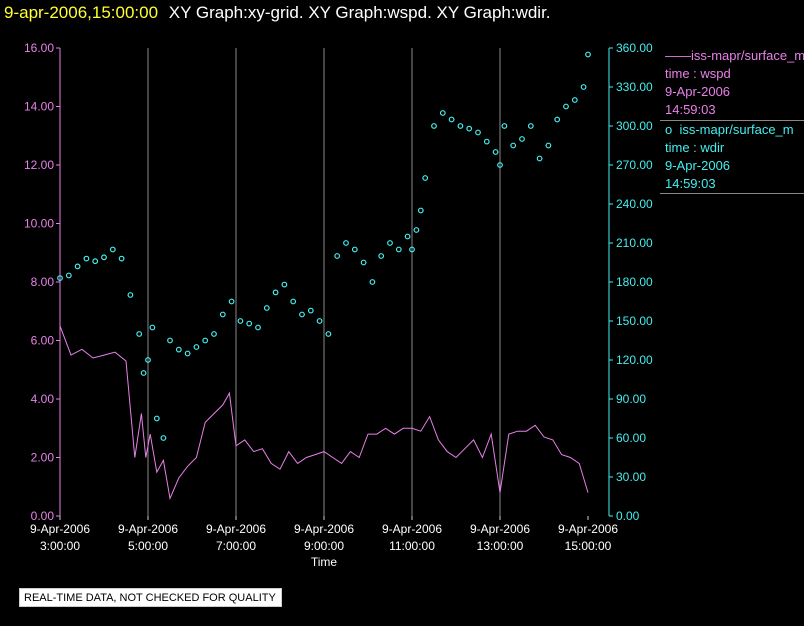 This screenshot has height=626, width=804. Describe the element at coordinates (690, 183) in the screenshot. I see `legend-wdir-time: 14:59:03` at that location.